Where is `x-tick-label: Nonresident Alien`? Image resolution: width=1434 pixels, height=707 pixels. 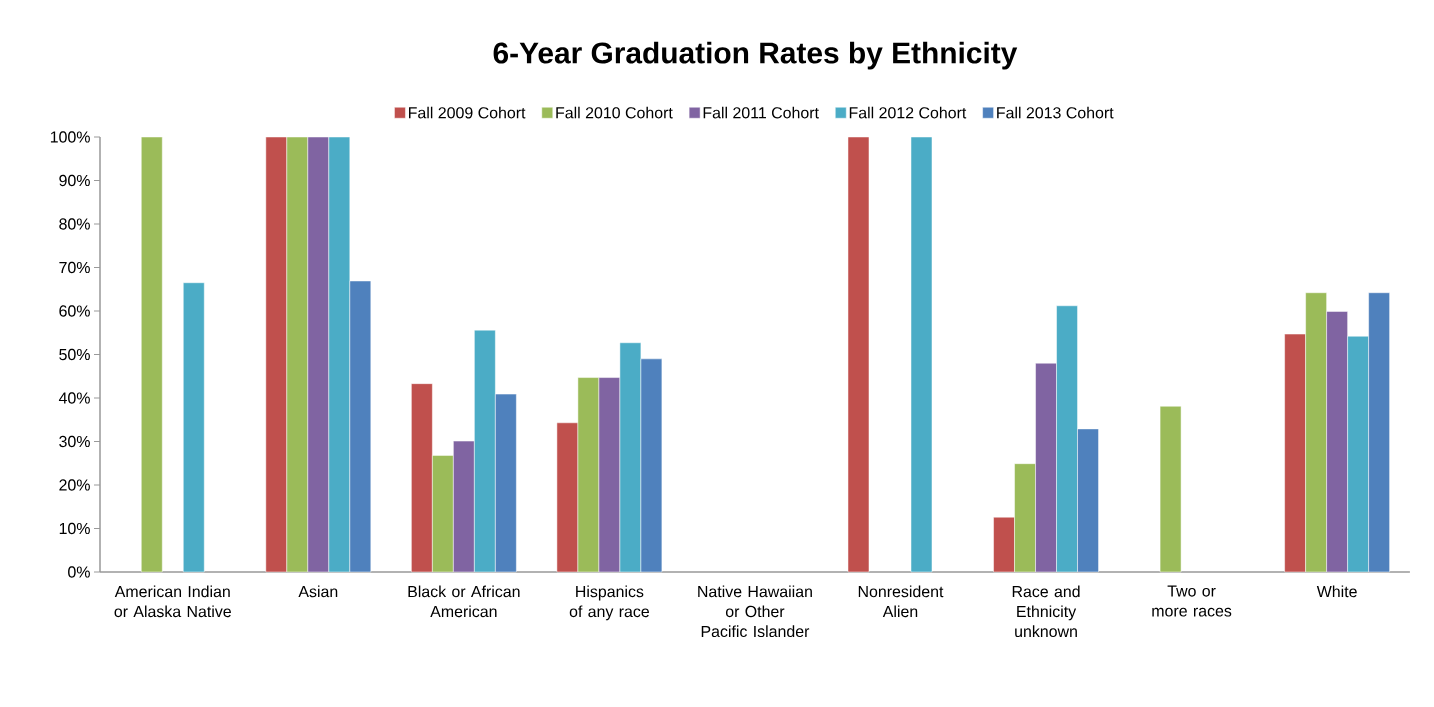 x-tick-label: Nonresident Alien is located at coordinates (901, 601).